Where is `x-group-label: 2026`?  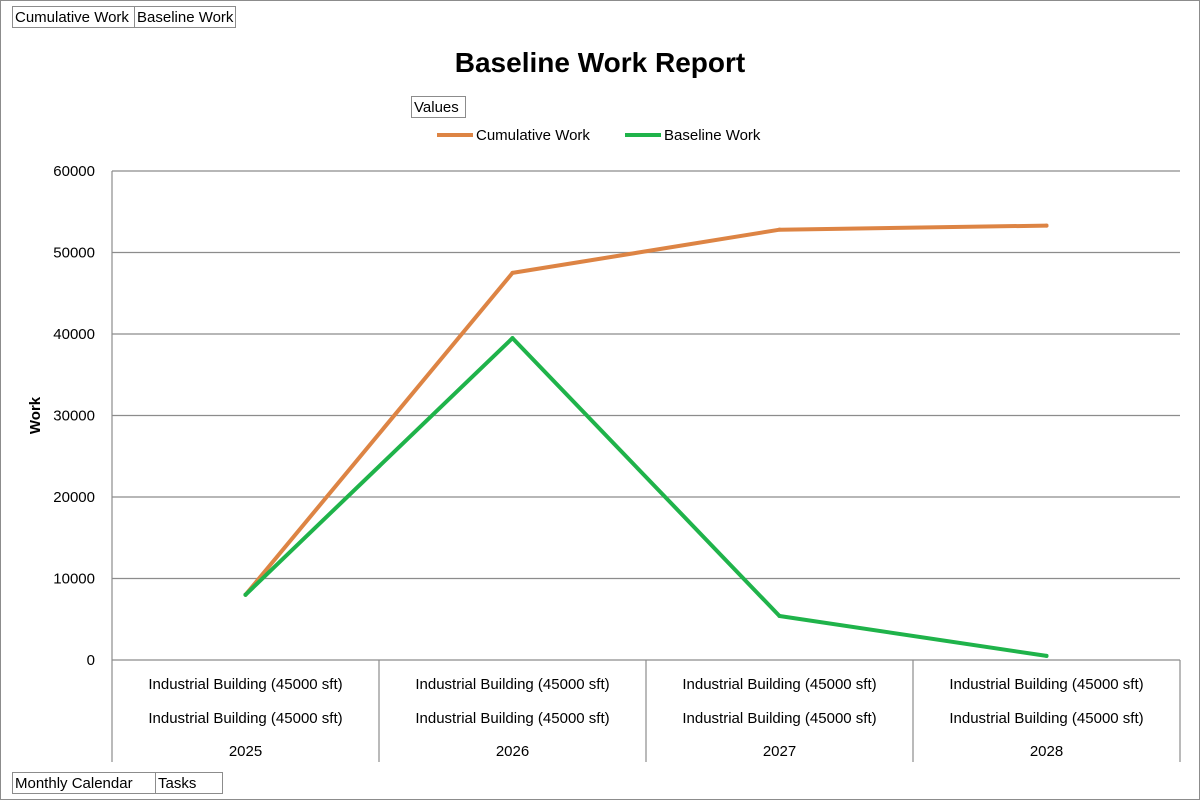 x-group-label: 2026 is located at coordinates (512, 751).